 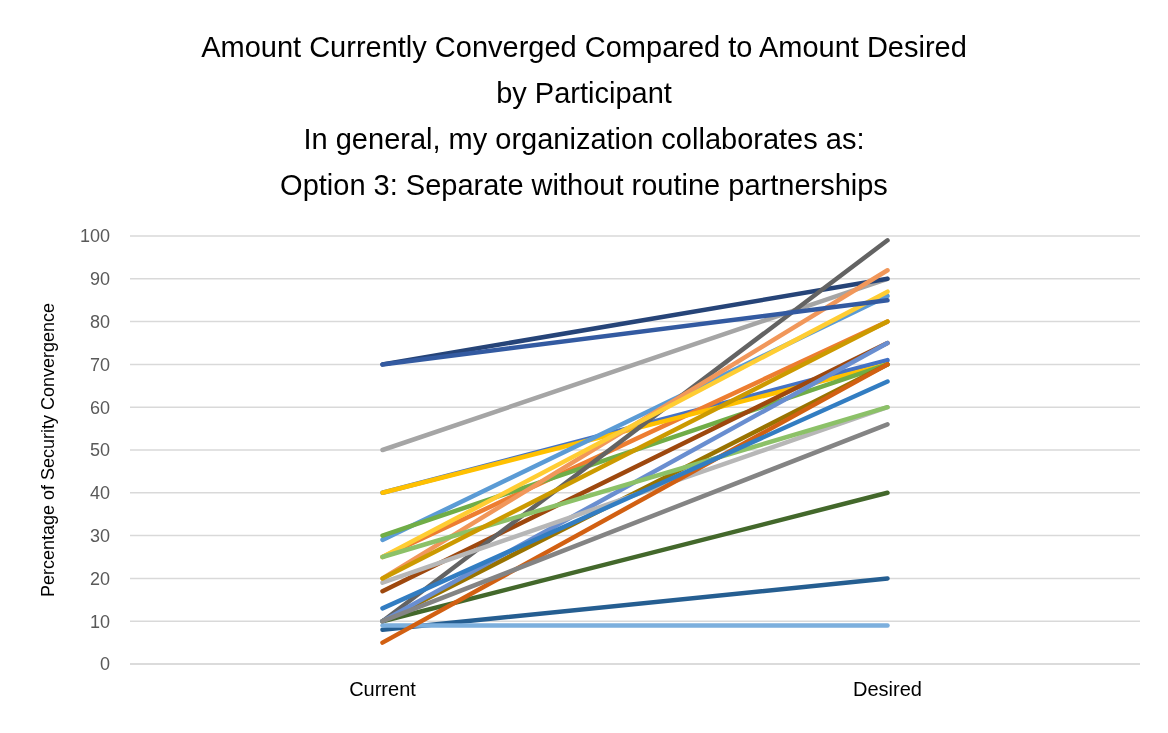 I want to click on y-tick-label: 10, so click(x=99, y=621).